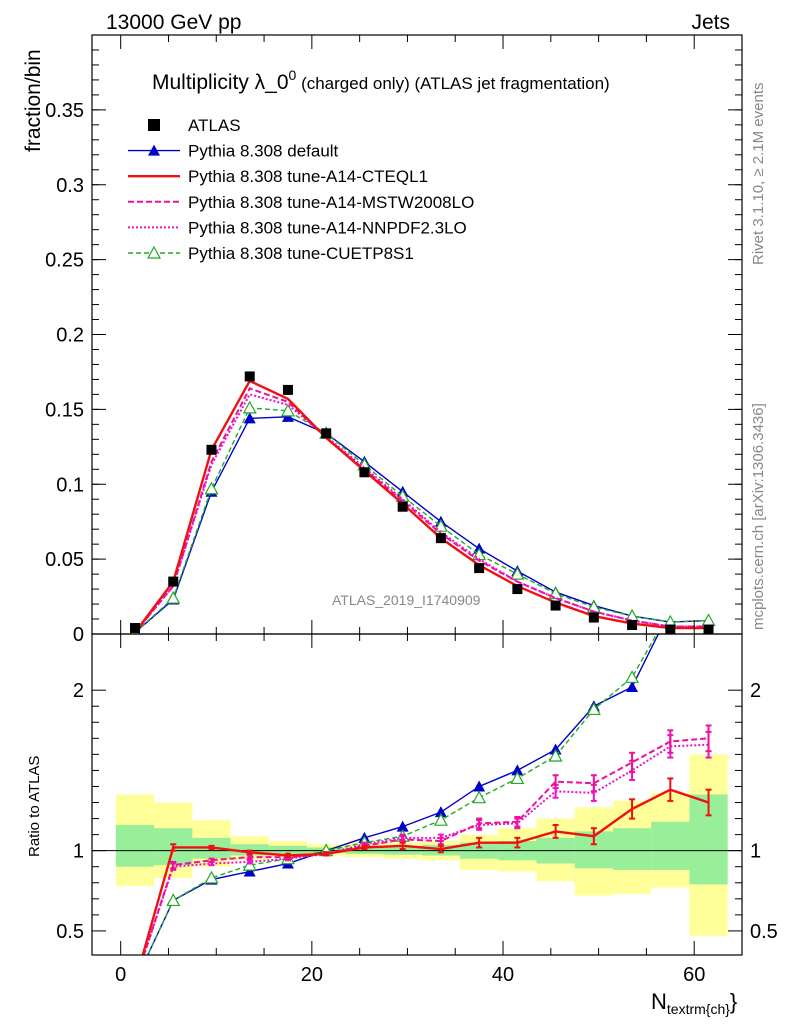 The width and height of the screenshot is (786, 1024). Describe the element at coordinates (214, 125) in the screenshot. I see `legend-label-0: ATLAS` at that location.